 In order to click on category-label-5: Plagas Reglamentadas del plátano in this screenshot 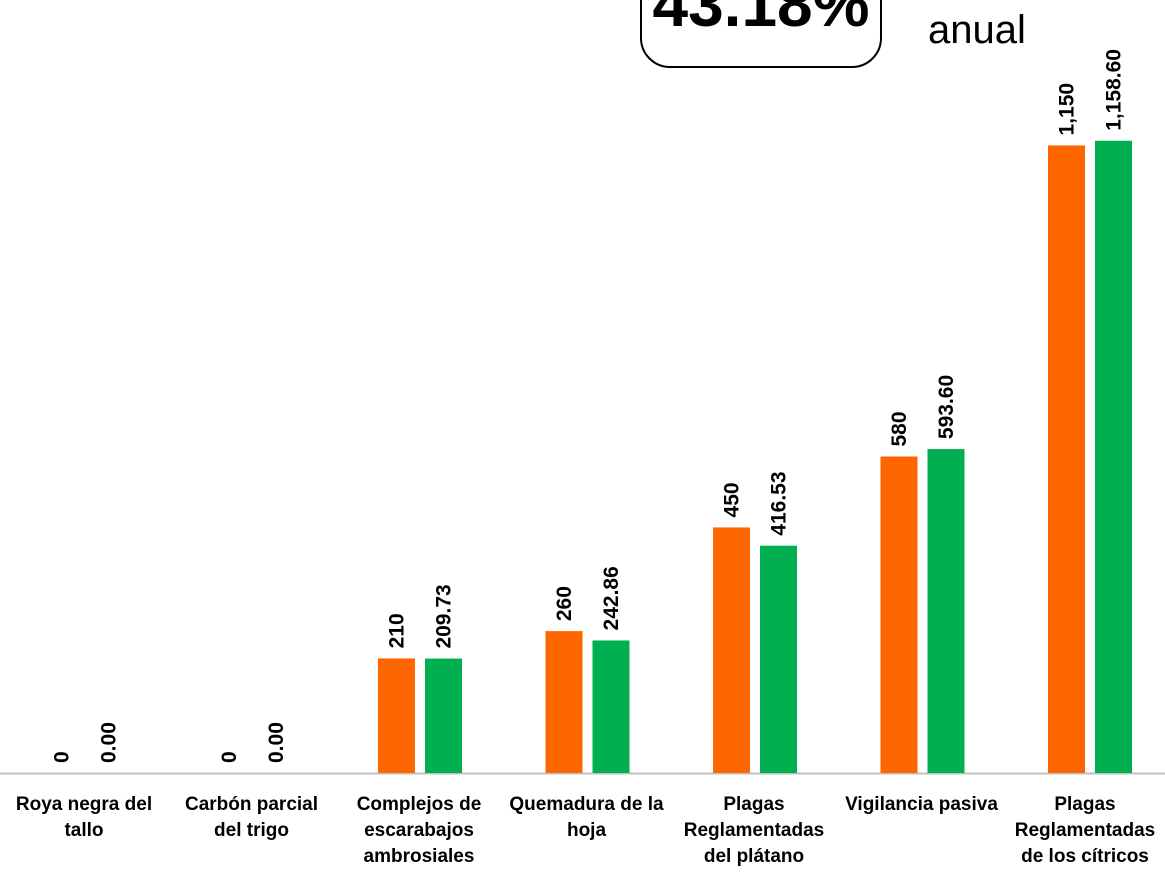, I will do `click(754, 830)`.